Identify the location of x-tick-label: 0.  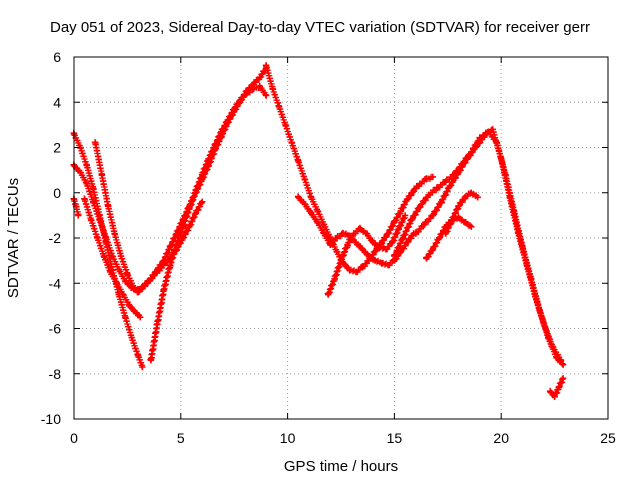
(74, 438).